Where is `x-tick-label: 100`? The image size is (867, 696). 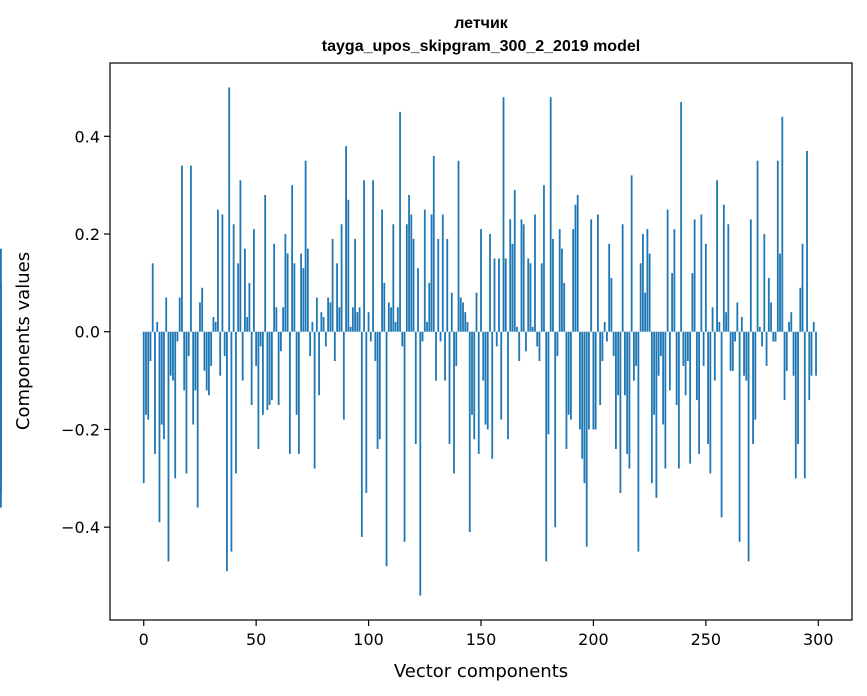
x-tick-label: 100 is located at coordinates (368, 639).